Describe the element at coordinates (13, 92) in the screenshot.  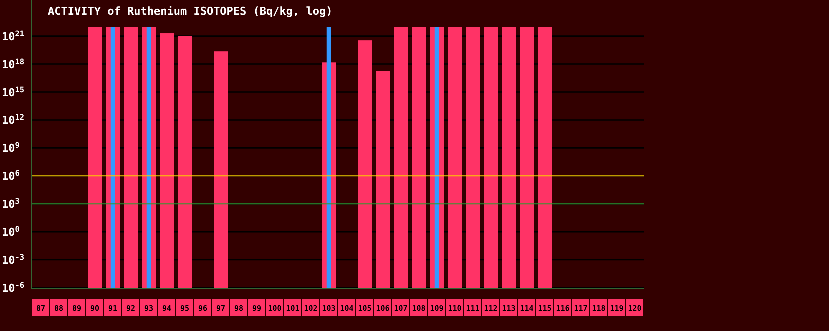
I see `y-tick-label: 10$^{15}$` at that location.